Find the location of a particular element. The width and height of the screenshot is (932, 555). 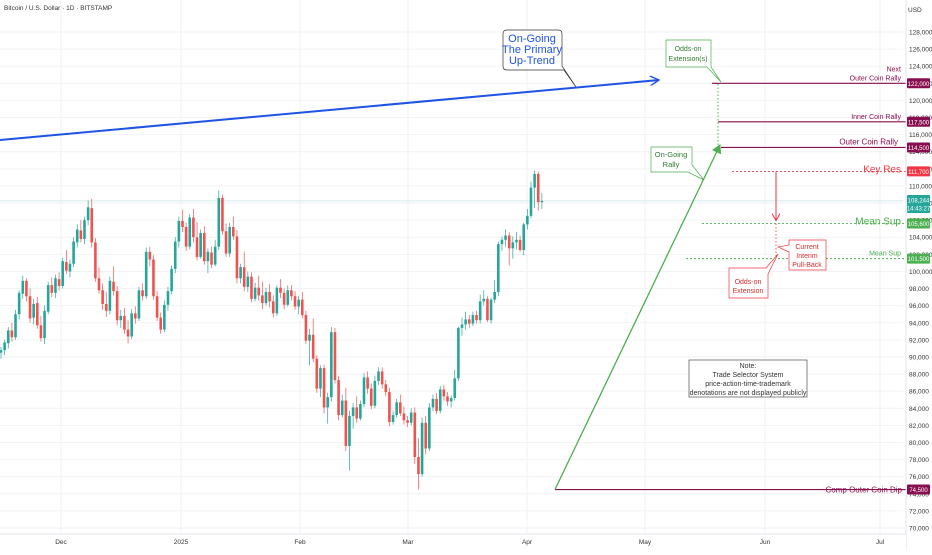

level-label: Next is located at coordinates (894, 69).